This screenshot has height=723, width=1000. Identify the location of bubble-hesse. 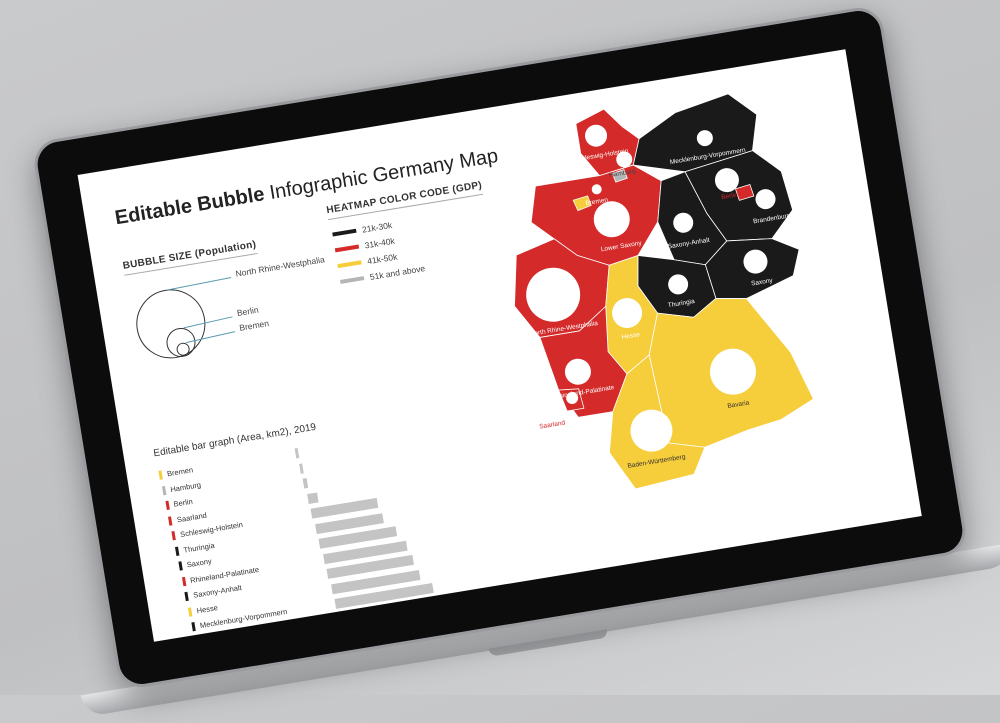
(627, 313).